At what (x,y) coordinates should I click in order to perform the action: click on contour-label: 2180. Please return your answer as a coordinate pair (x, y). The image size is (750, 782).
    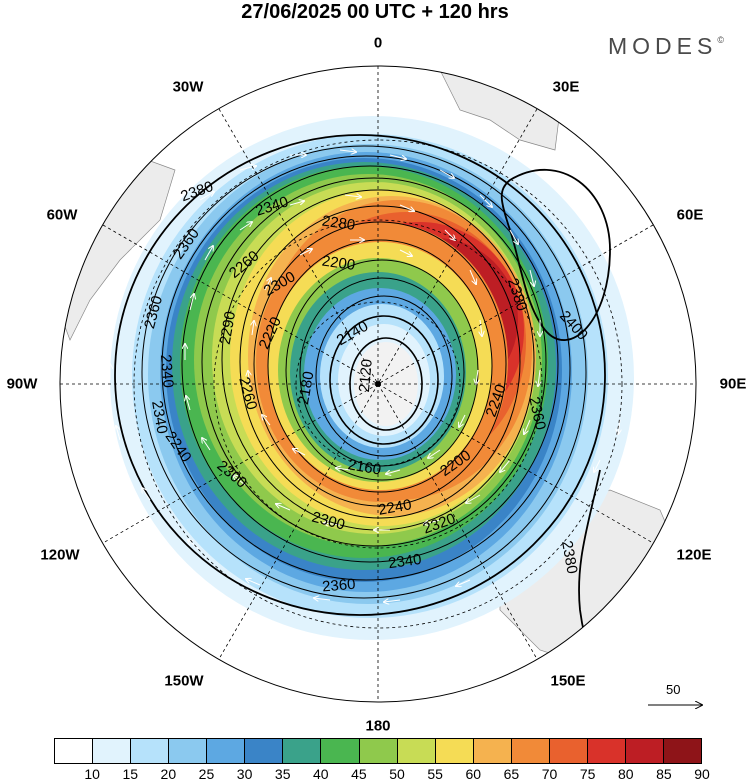
    Looking at the image, I should click on (306, 388).